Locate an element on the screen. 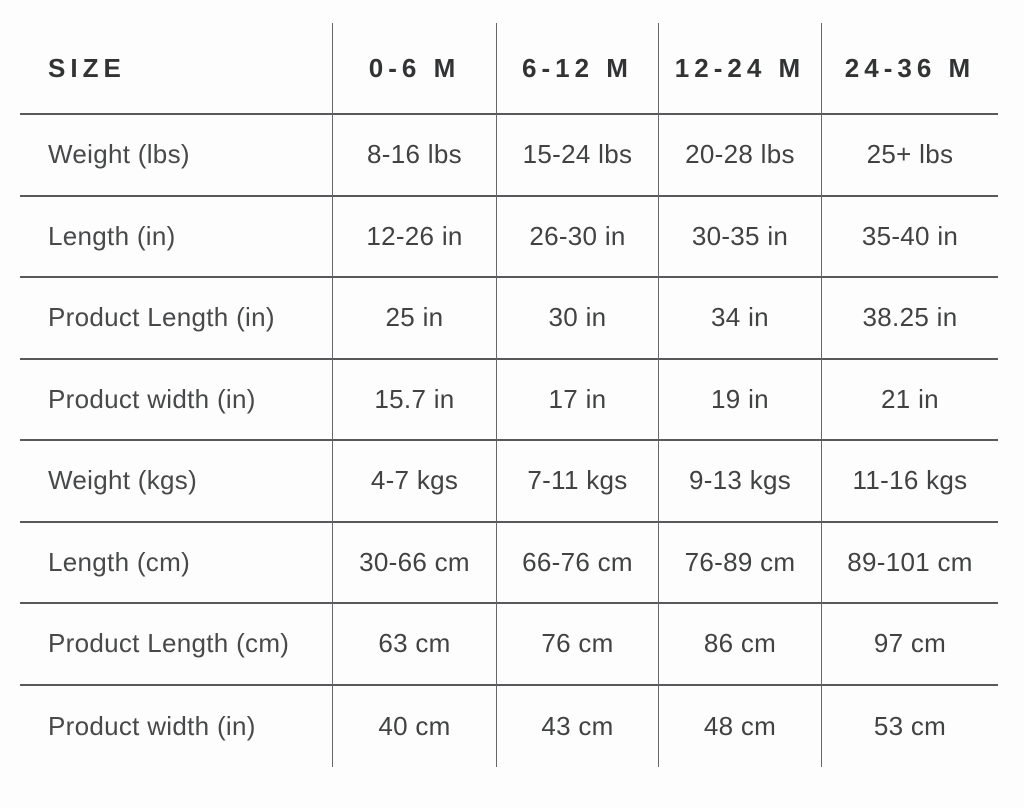  row-label-length-cm: Length (cm) is located at coordinates (176, 563).